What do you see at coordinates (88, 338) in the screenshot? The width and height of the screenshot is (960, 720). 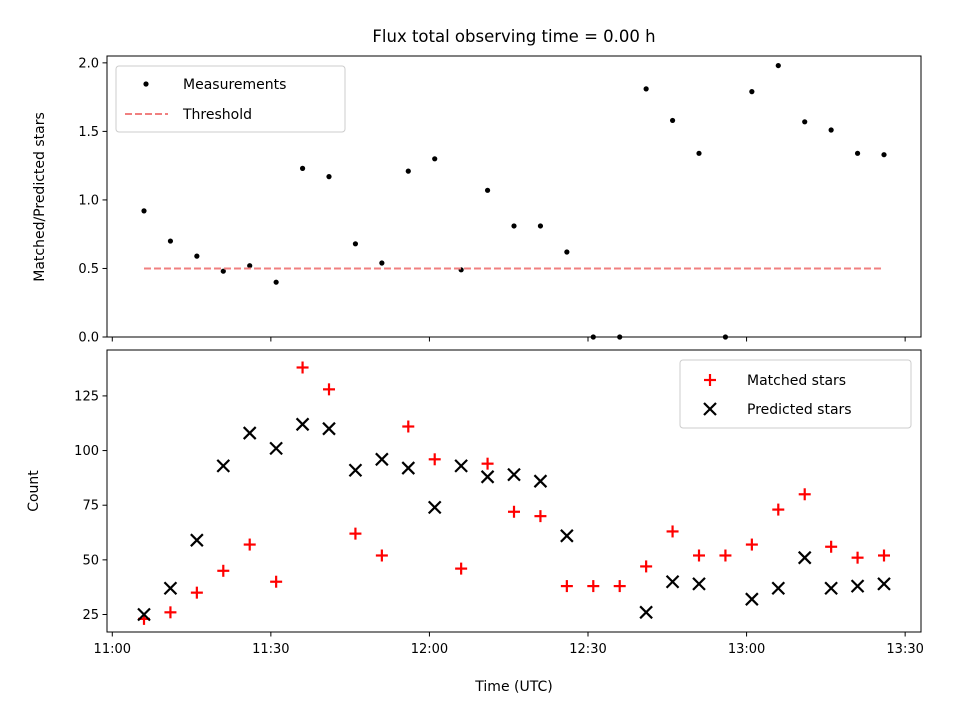 I see `y-tick-label: 0.0` at bounding box center [88, 338].